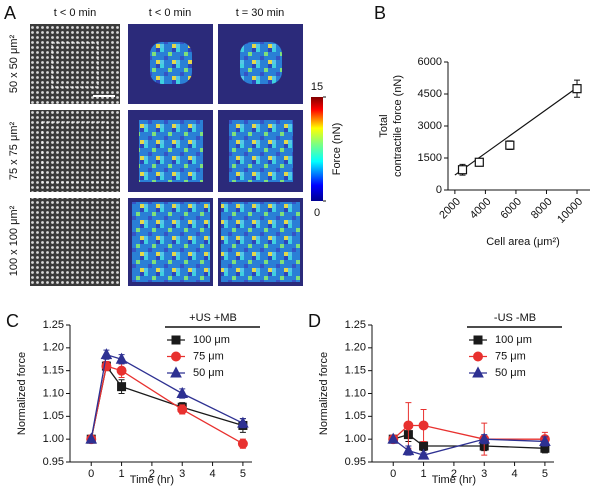 The height and width of the screenshot is (491, 600). What do you see at coordinates (439, 190) in the screenshot?
I see `y-tick-label: 0` at bounding box center [439, 190].